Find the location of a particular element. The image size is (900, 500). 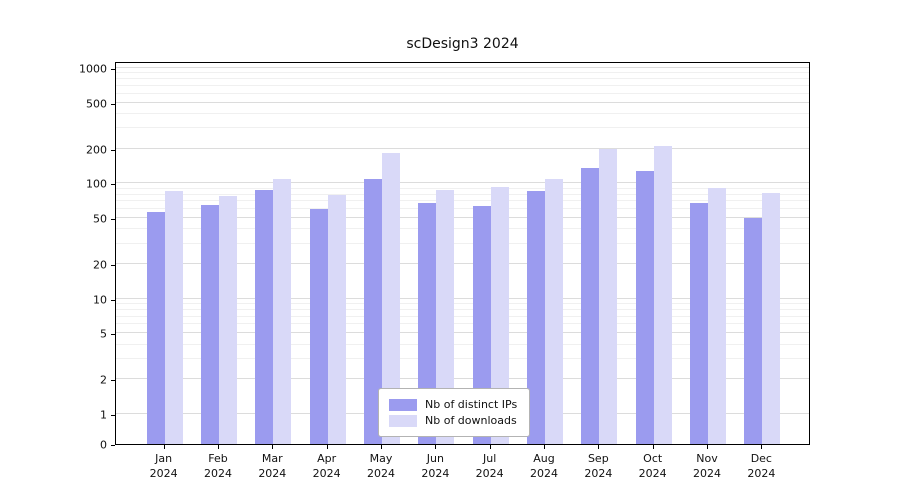

bar-nb-of-distinct-ips-jan is located at coordinates (155, 327).